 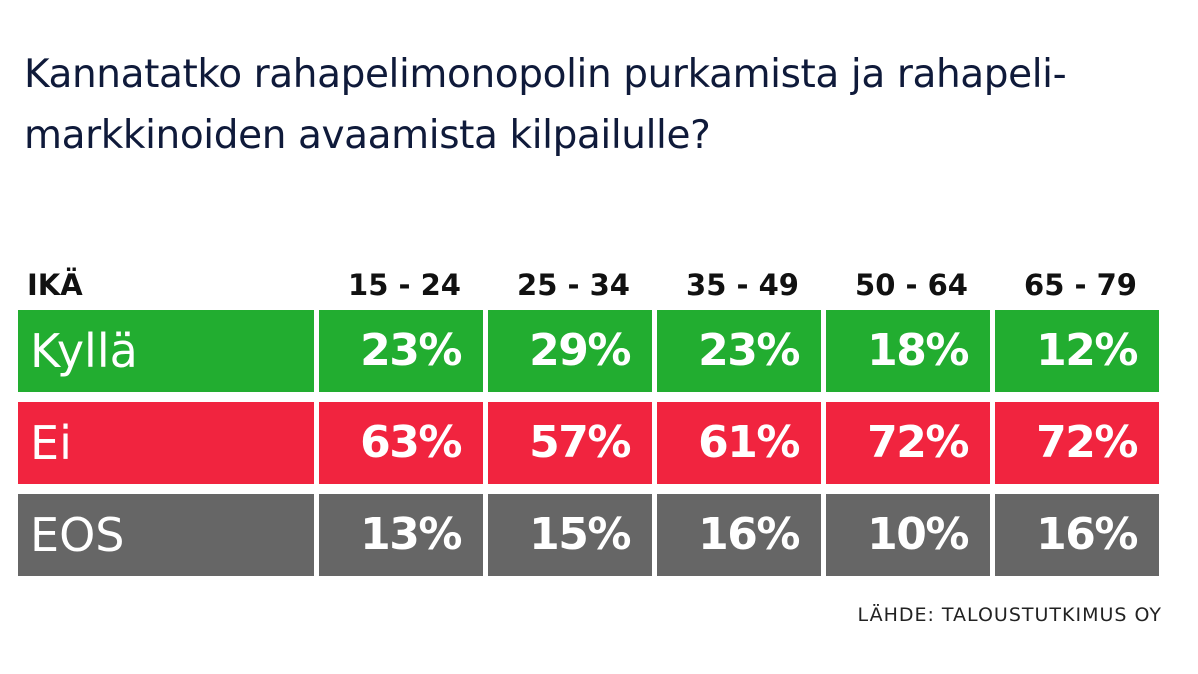 I want to click on value-cell: 61%, so click(x=739, y=443).